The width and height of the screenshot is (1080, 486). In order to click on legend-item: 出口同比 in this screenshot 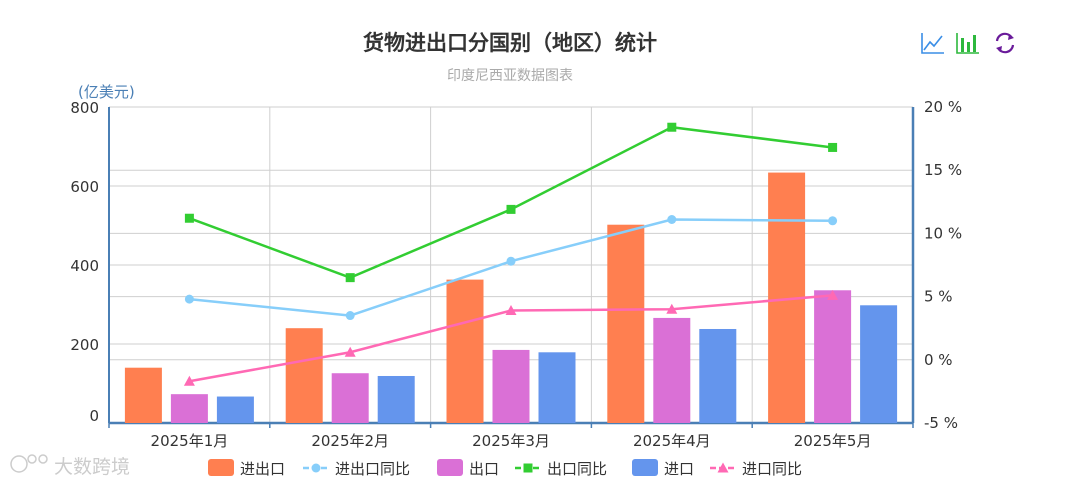, I will do `click(561, 469)`.